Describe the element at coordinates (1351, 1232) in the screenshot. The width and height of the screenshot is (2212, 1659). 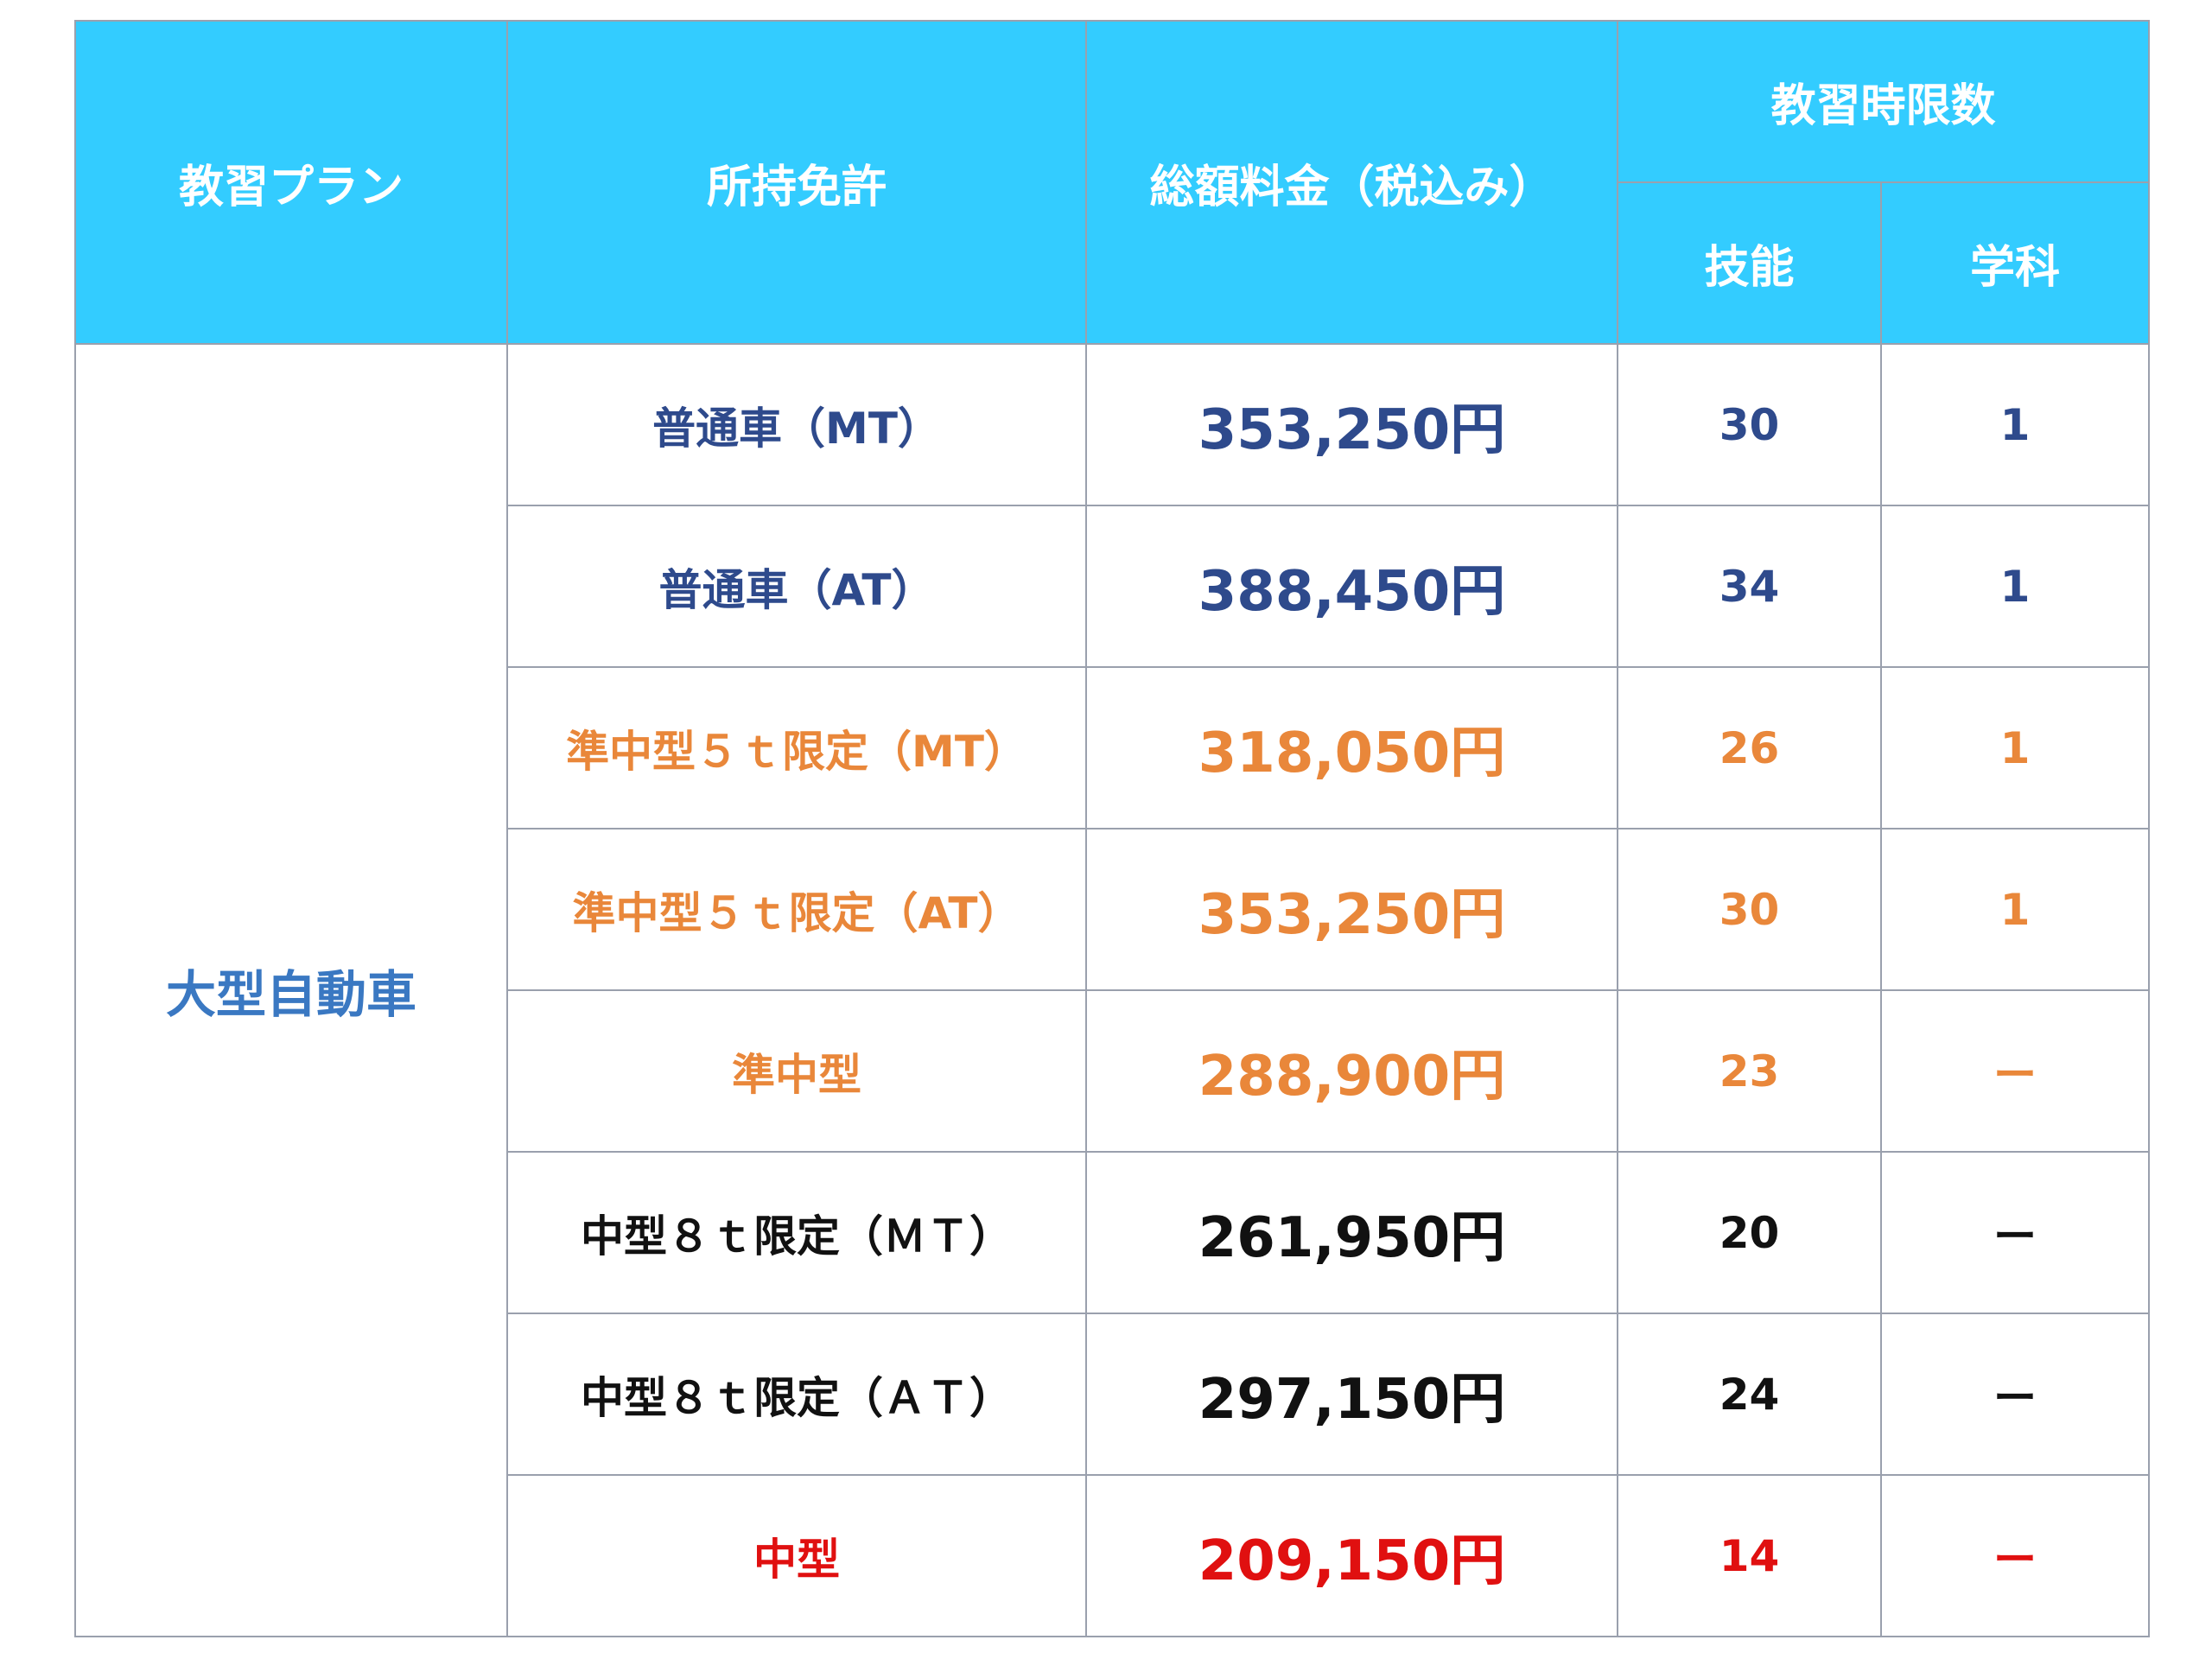
I see `price-cell: 261,950円` at that location.